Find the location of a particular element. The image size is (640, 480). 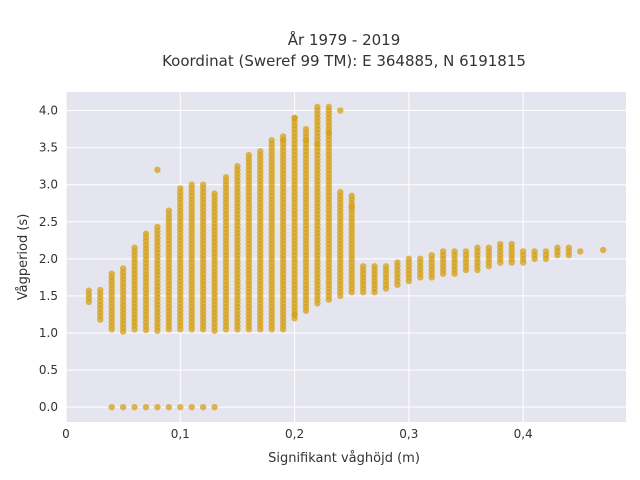

y-tick-label: 1.5 is located at coordinates (48, 296).